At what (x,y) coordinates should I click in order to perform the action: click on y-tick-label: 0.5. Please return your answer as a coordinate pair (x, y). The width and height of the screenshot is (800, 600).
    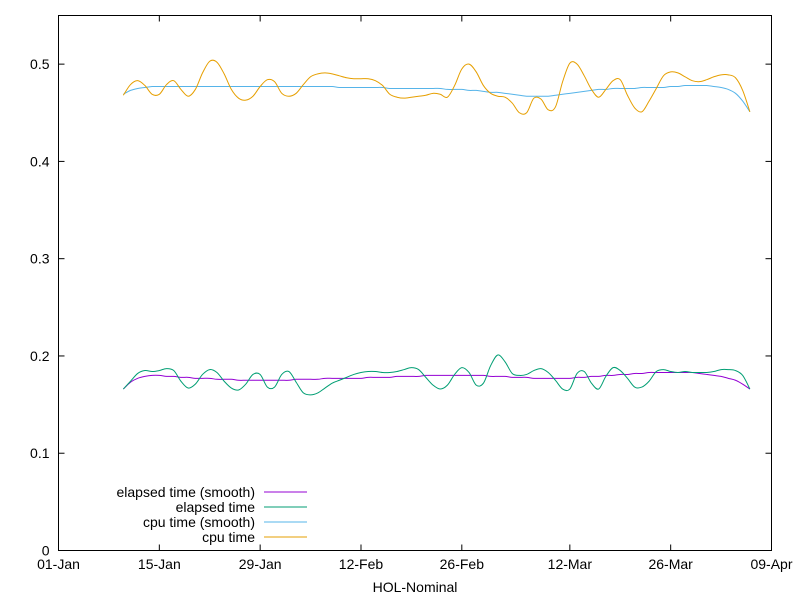
    Looking at the image, I should click on (40, 64).